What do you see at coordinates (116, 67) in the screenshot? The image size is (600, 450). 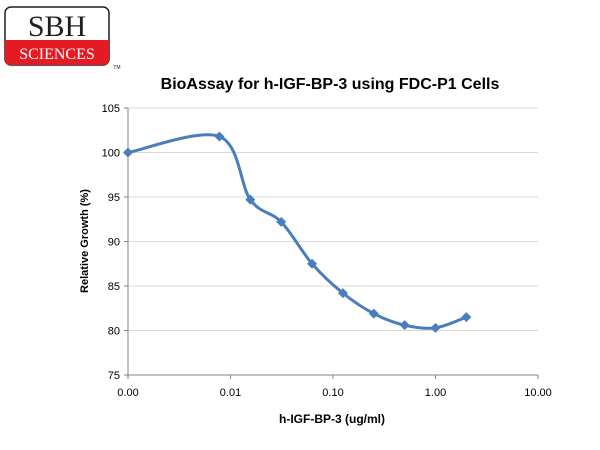 I see `logo-trademark: TM` at bounding box center [116, 67].